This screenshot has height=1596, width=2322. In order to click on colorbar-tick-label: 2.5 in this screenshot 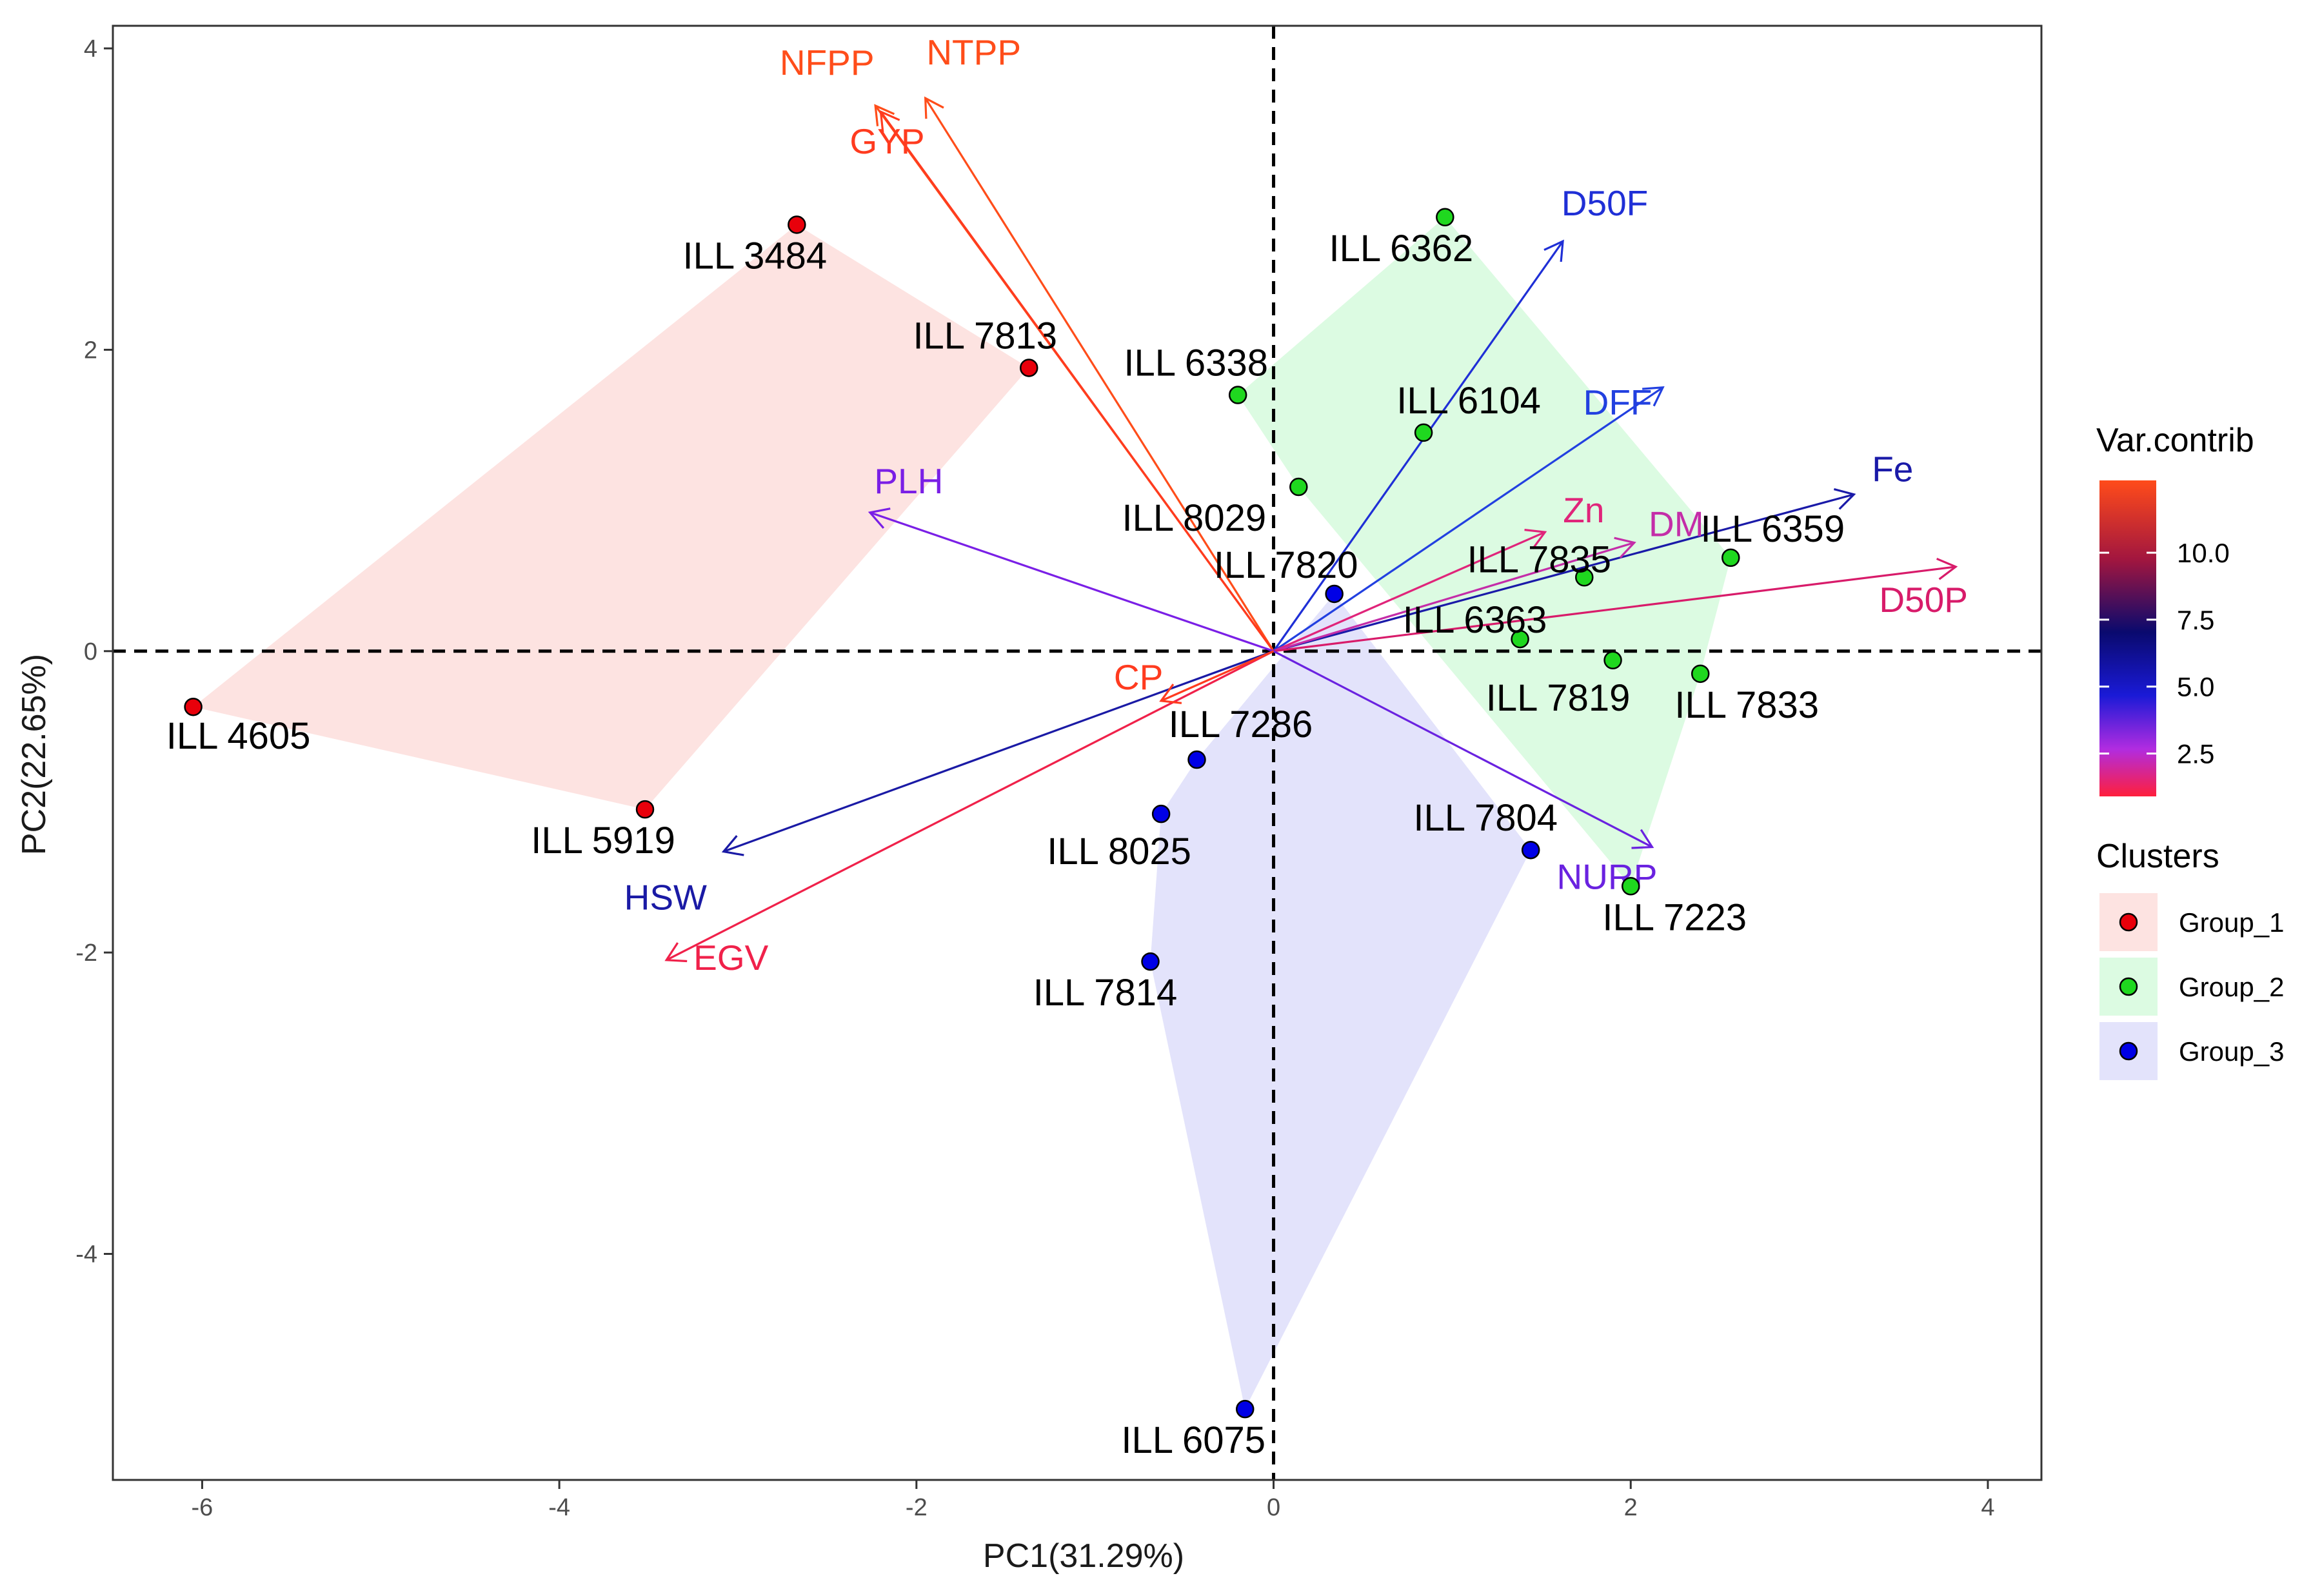, I will do `click(2195, 754)`.